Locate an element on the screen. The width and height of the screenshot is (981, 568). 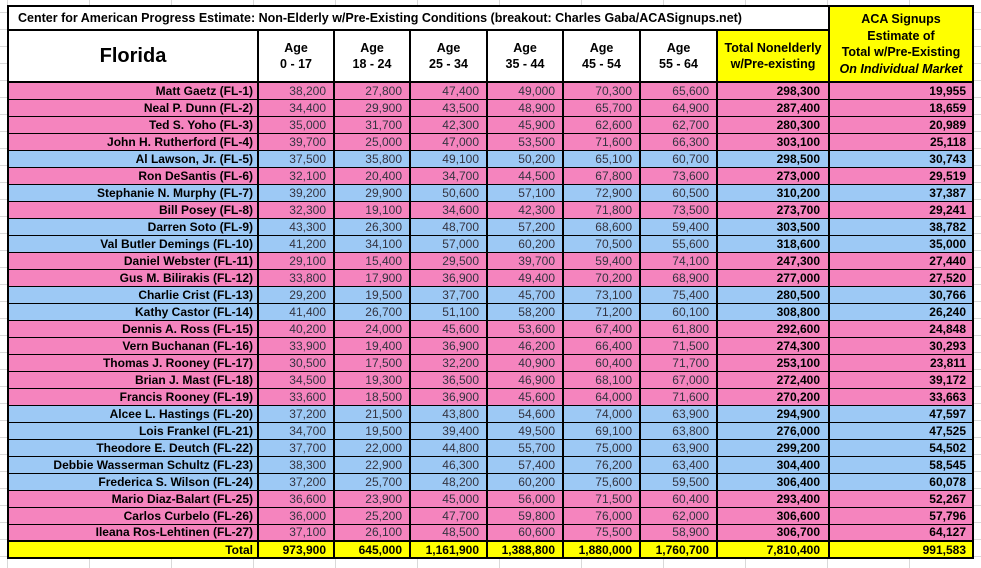
age-value-cell-2: 37,700 is located at coordinates (448, 294).